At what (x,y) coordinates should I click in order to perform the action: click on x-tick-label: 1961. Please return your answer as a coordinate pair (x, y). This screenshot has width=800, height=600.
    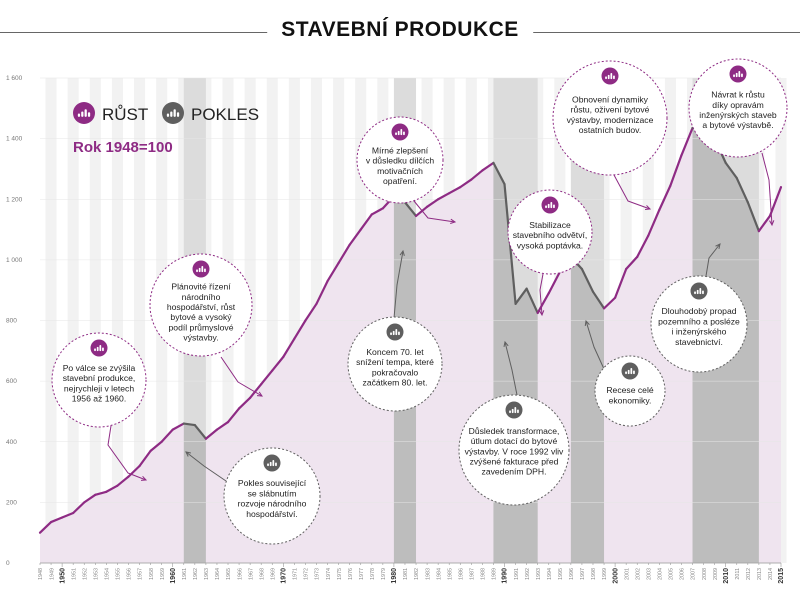
    Looking at the image, I should click on (185, 574).